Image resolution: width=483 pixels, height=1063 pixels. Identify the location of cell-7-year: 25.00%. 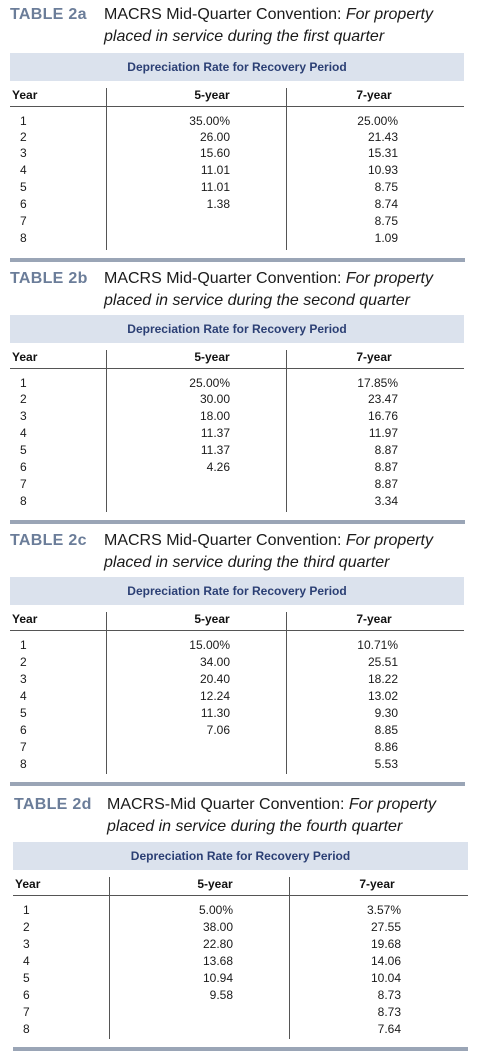
(377, 121).